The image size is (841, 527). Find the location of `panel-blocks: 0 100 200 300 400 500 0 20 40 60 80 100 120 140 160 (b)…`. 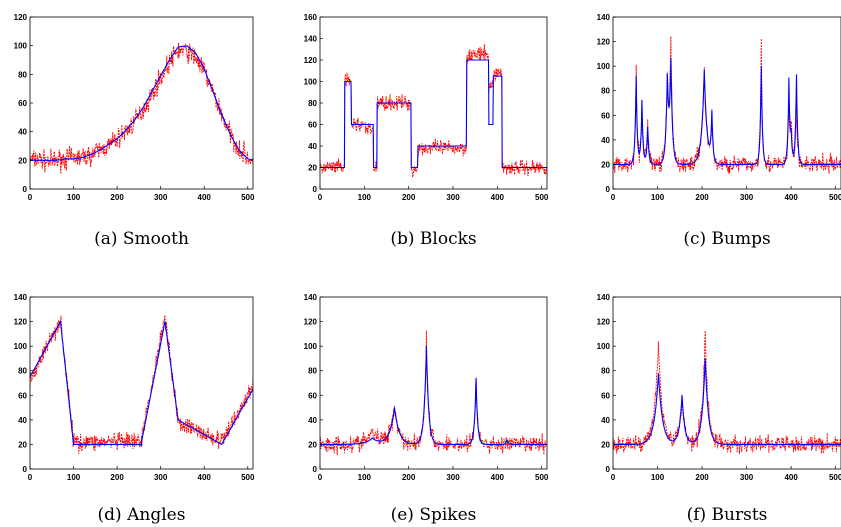

panel-blocks: 0 100 200 300 400 500 0 20 40 60 80 100 120 140 160 (b)… is located at coordinates (426, 131).